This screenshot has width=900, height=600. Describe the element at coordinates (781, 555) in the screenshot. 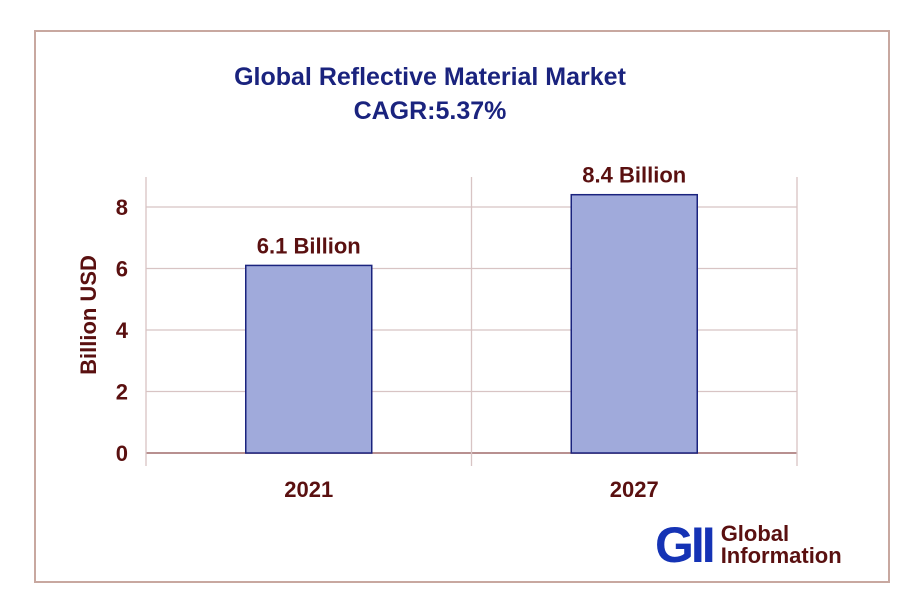

I see `logo-line2: Information` at that location.